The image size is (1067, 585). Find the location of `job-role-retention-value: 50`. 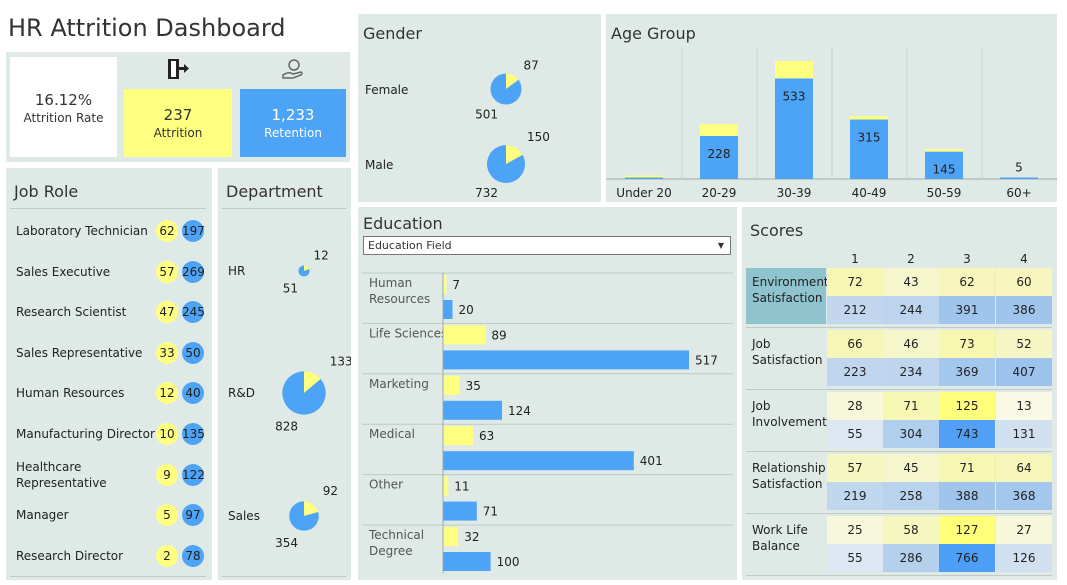

job-role-retention-value: 50 is located at coordinates (193, 352).